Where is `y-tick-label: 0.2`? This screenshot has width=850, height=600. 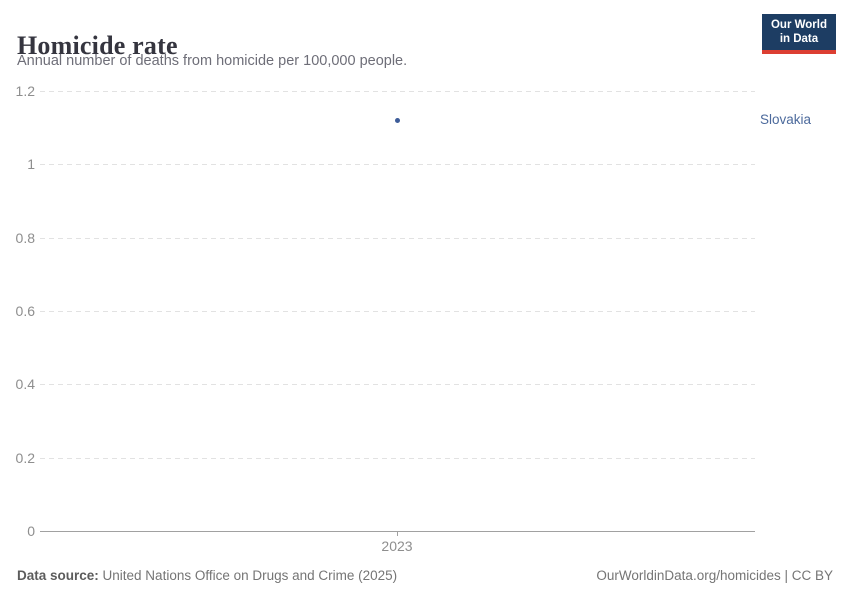
y-tick-label: 0.2 is located at coordinates (25, 457).